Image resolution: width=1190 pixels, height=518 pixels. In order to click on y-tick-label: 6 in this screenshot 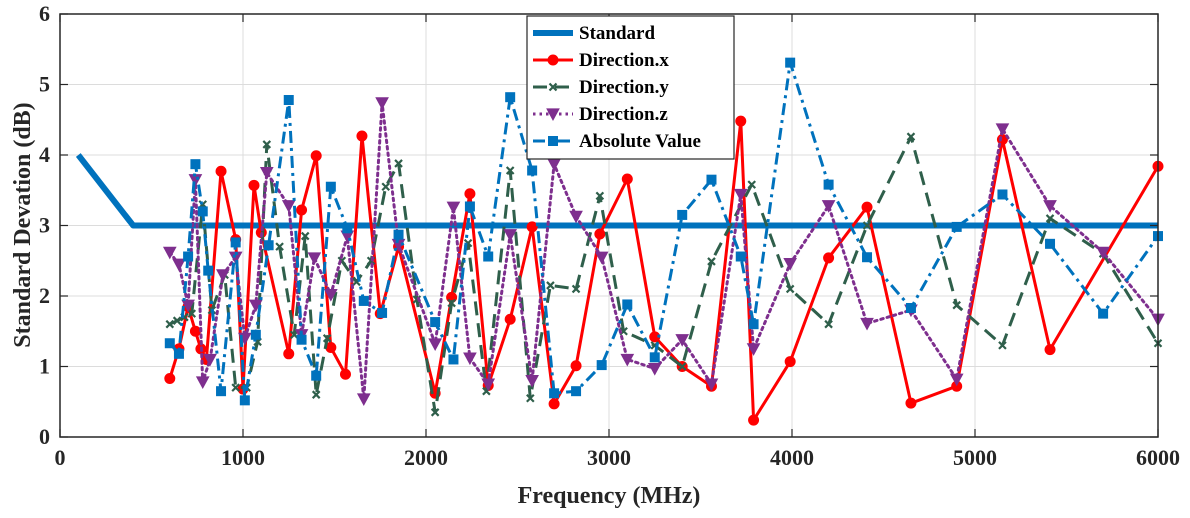, I will do `click(44, 13)`.